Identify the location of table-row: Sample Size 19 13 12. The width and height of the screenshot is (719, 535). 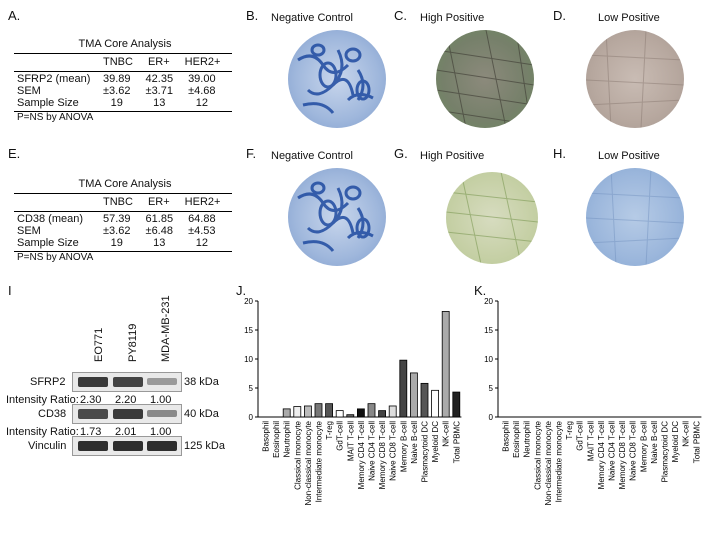
(116, 243).